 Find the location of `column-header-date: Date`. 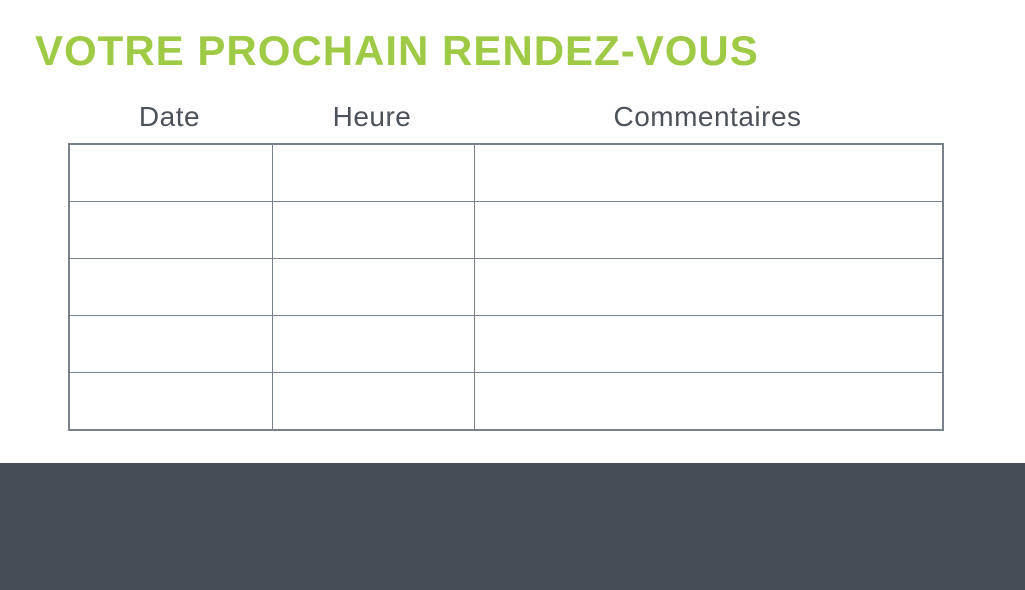

column-header-date: Date is located at coordinates (169, 116).